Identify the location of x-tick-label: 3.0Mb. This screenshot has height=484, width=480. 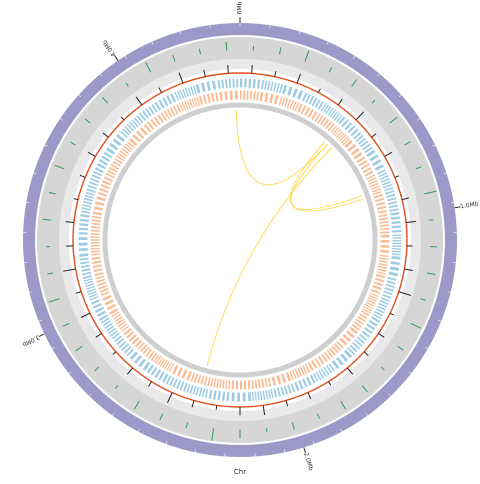
(31, 340).